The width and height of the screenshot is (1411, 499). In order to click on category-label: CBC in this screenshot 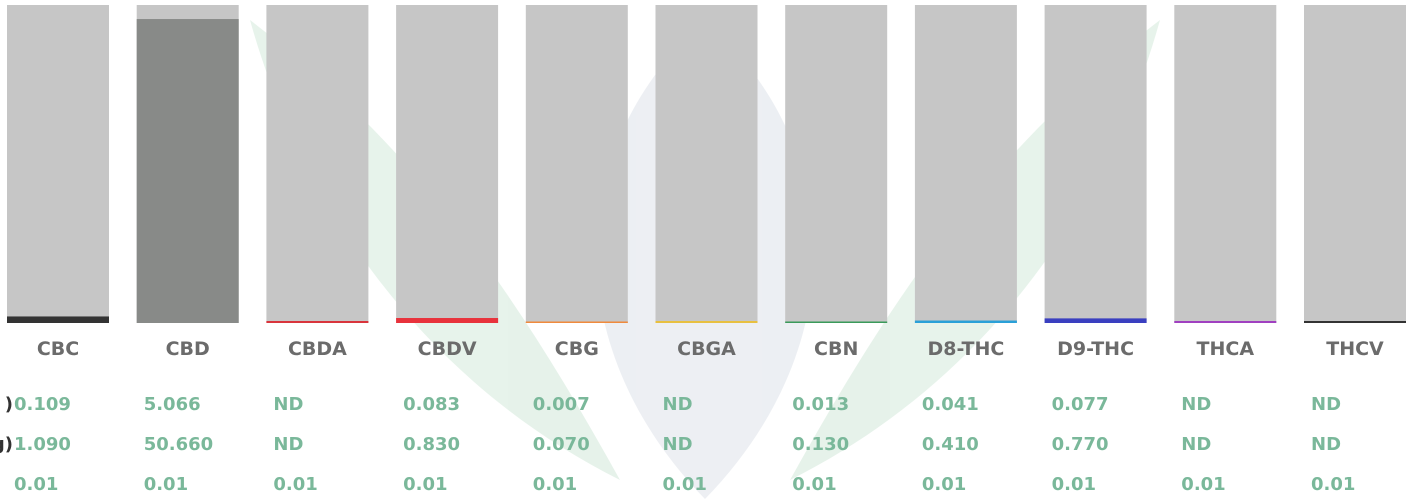, I will do `click(58, 349)`.